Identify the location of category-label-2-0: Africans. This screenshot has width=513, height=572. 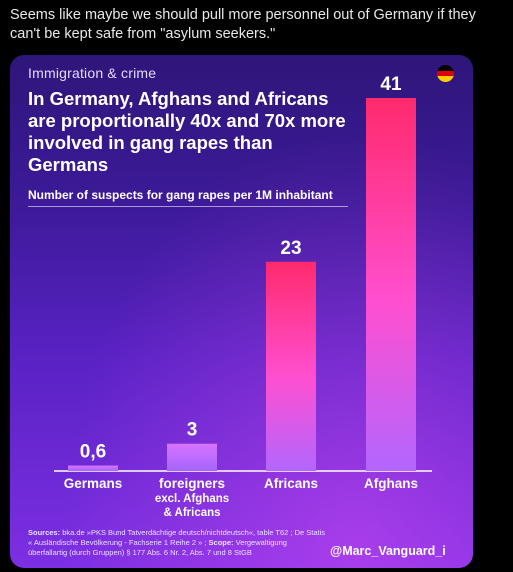
(291, 483).